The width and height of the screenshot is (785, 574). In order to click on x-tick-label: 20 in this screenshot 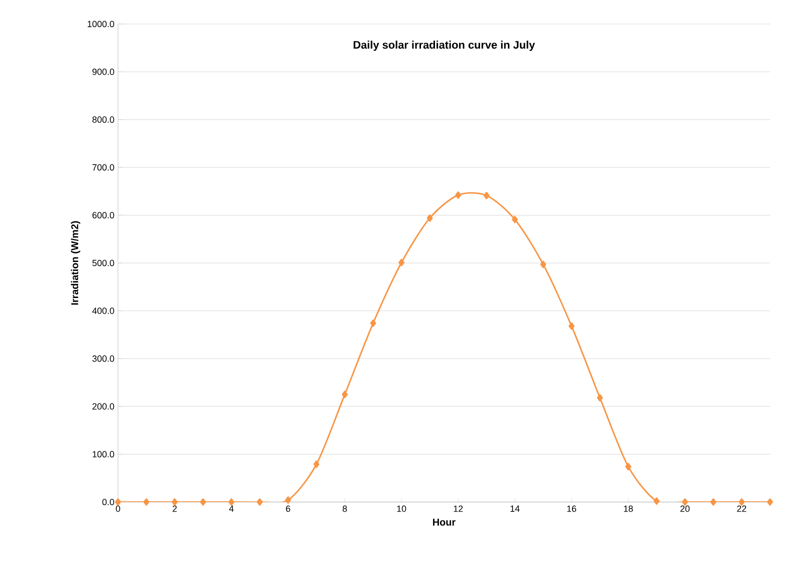, I will do `click(685, 509)`.